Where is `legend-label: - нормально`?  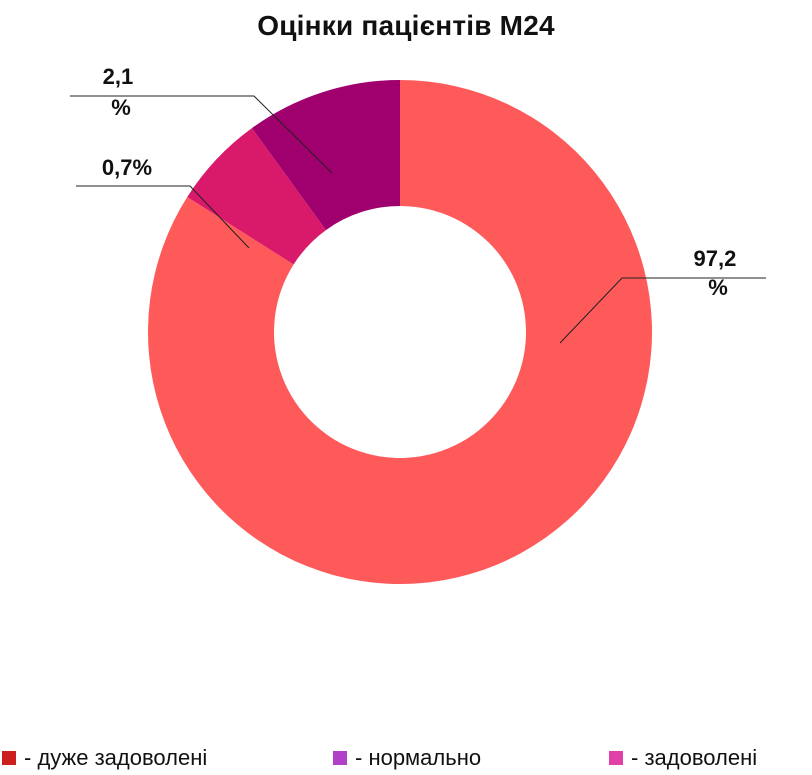
legend-label: - нормально is located at coordinates (418, 757).